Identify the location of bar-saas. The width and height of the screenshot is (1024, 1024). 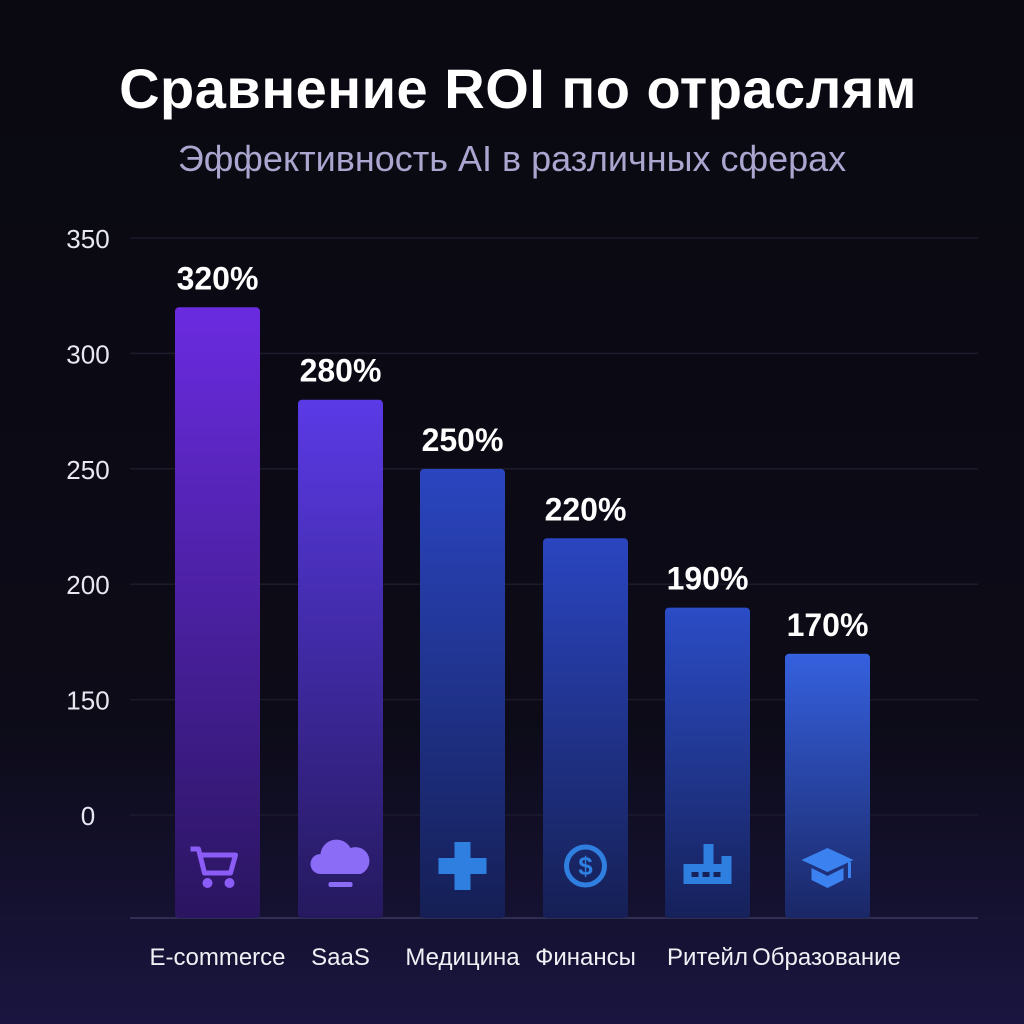
(340, 658).